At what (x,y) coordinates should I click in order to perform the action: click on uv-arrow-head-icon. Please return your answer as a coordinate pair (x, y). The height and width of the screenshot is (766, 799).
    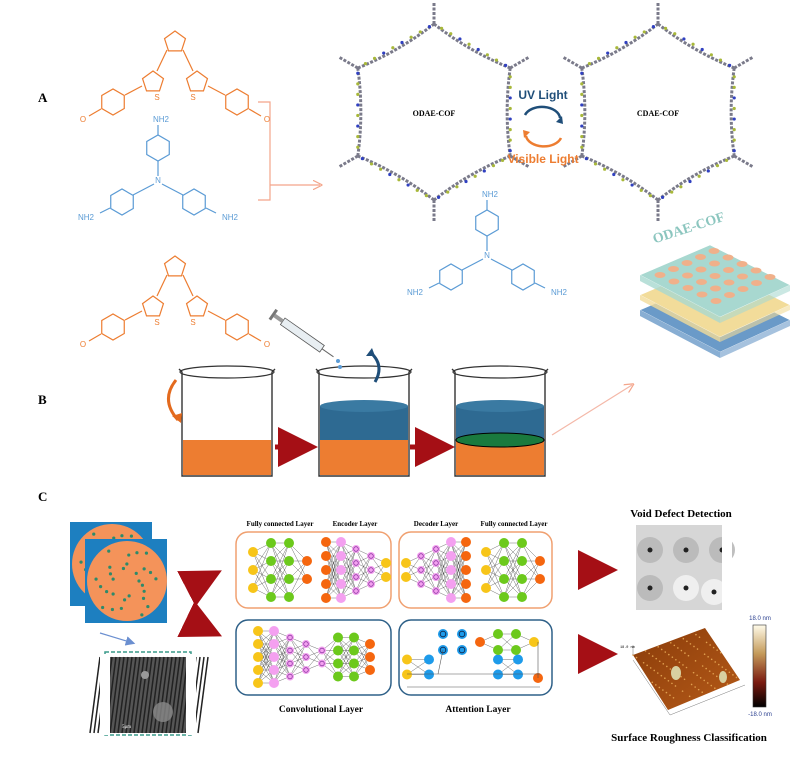
    Looking at the image, I should click on (559, 120).